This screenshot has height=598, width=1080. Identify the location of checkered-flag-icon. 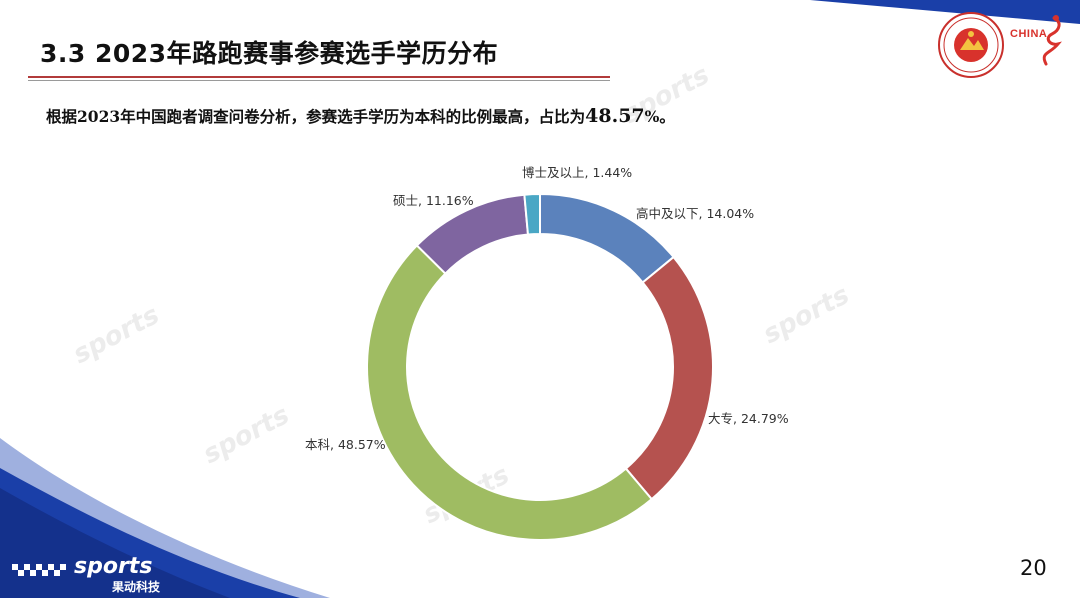
(39, 570).